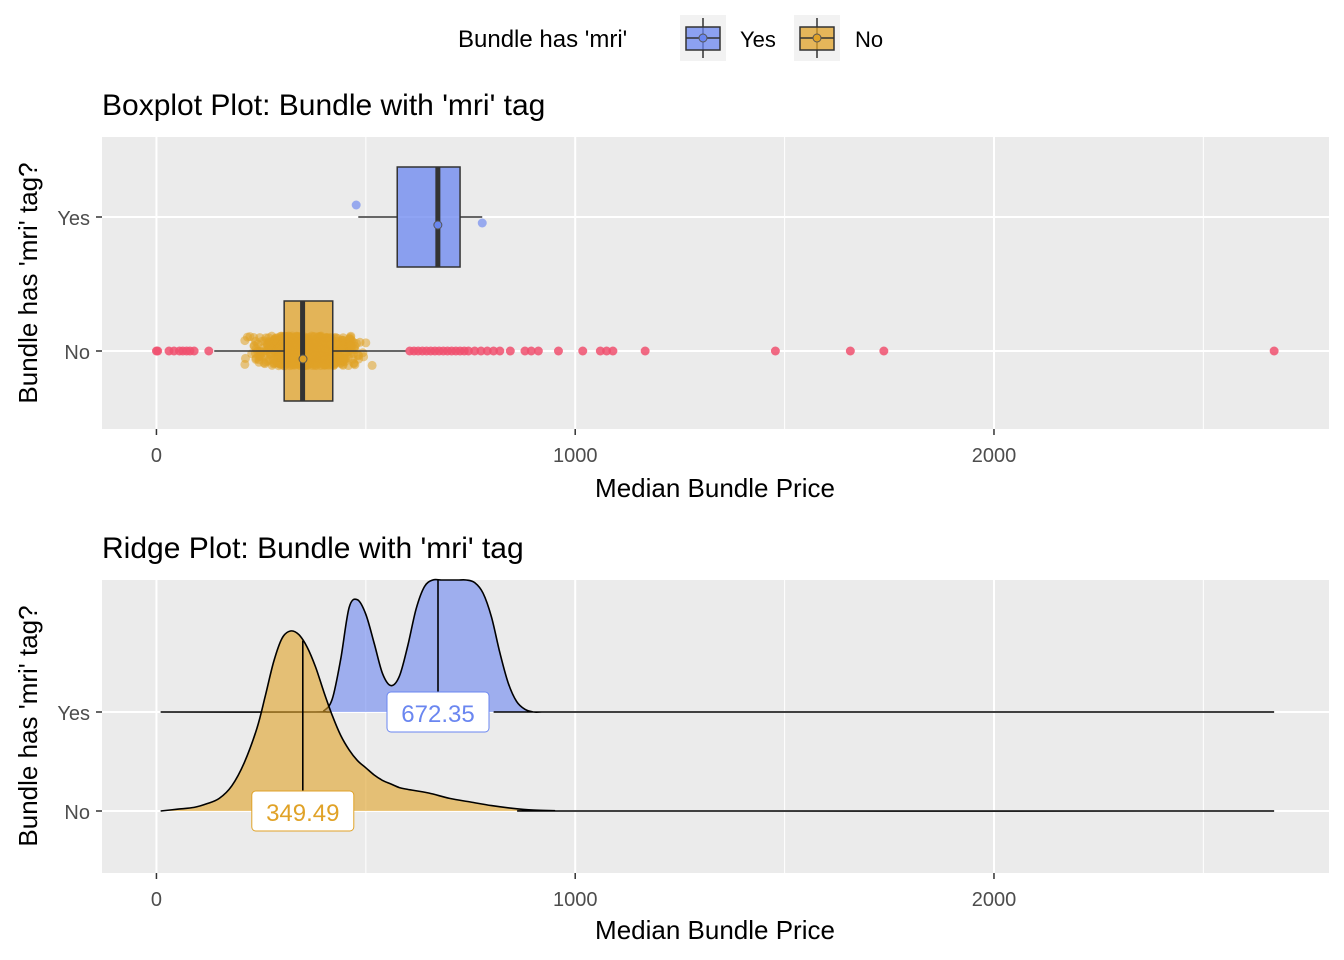  Describe the element at coordinates (73, 219) in the screenshot. I see `boxplot-y-tick-label: Yes` at that location.